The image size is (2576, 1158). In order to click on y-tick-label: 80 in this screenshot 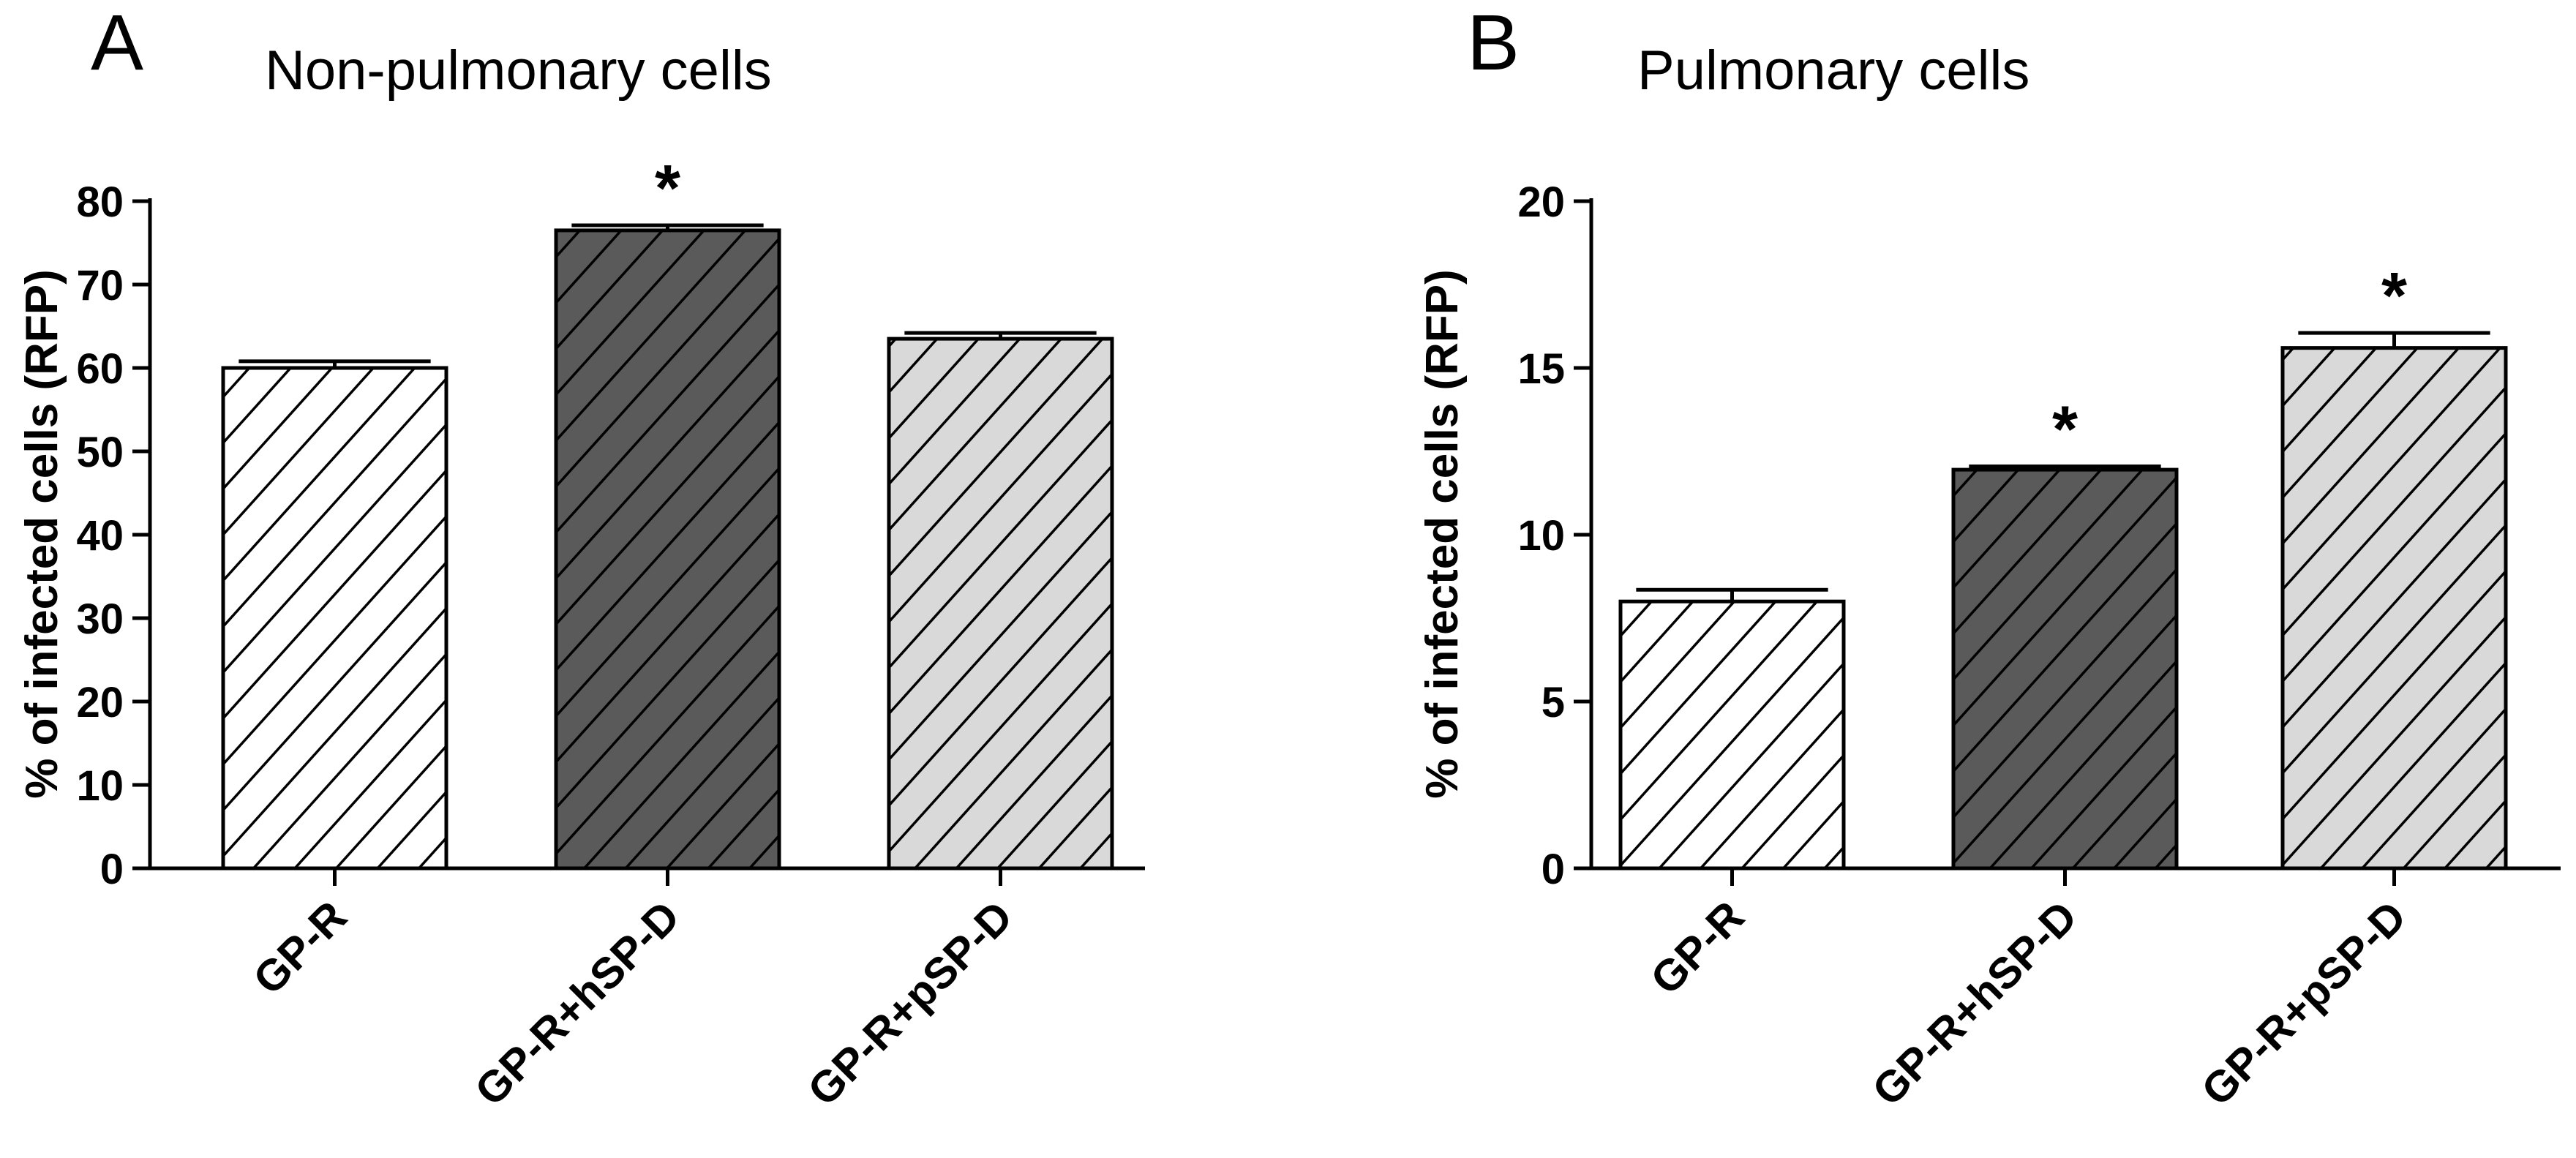, I will do `click(100, 202)`.